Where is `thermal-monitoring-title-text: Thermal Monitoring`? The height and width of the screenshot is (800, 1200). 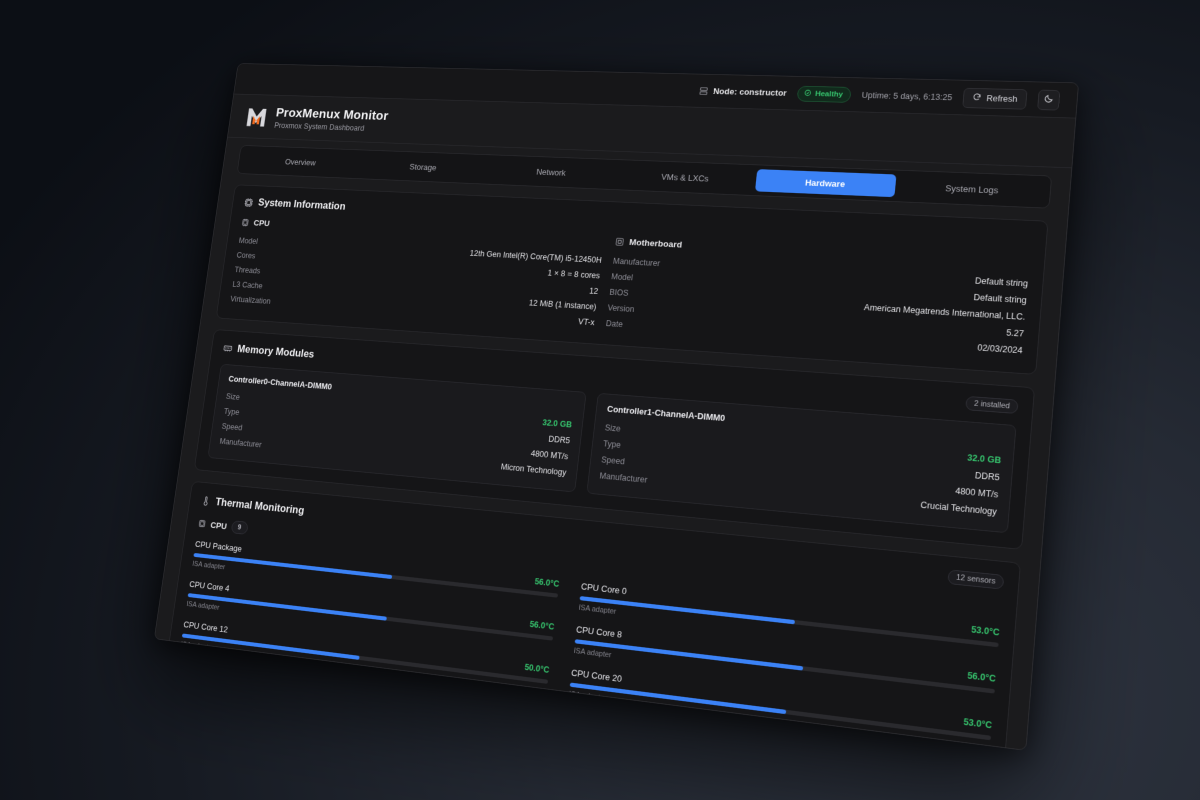 thermal-monitoring-title-text: Thermal Monitoring is located at coordinates (259, 506).